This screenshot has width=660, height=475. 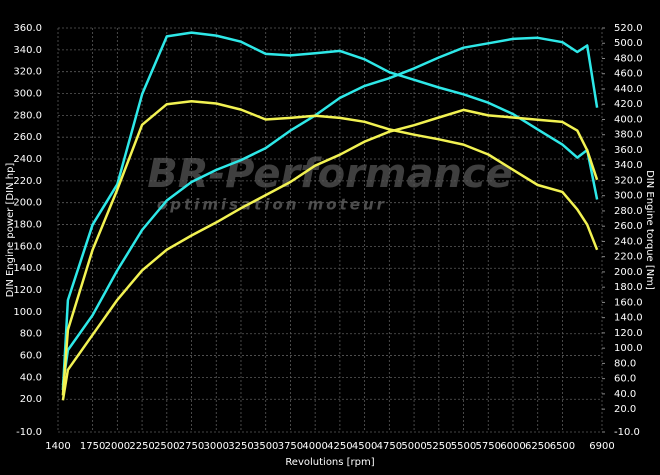 What do you see at coordinates (27, 115) in the screenshot?
I see `y-tick-label: 280.0` at bounding box center [27, 115].